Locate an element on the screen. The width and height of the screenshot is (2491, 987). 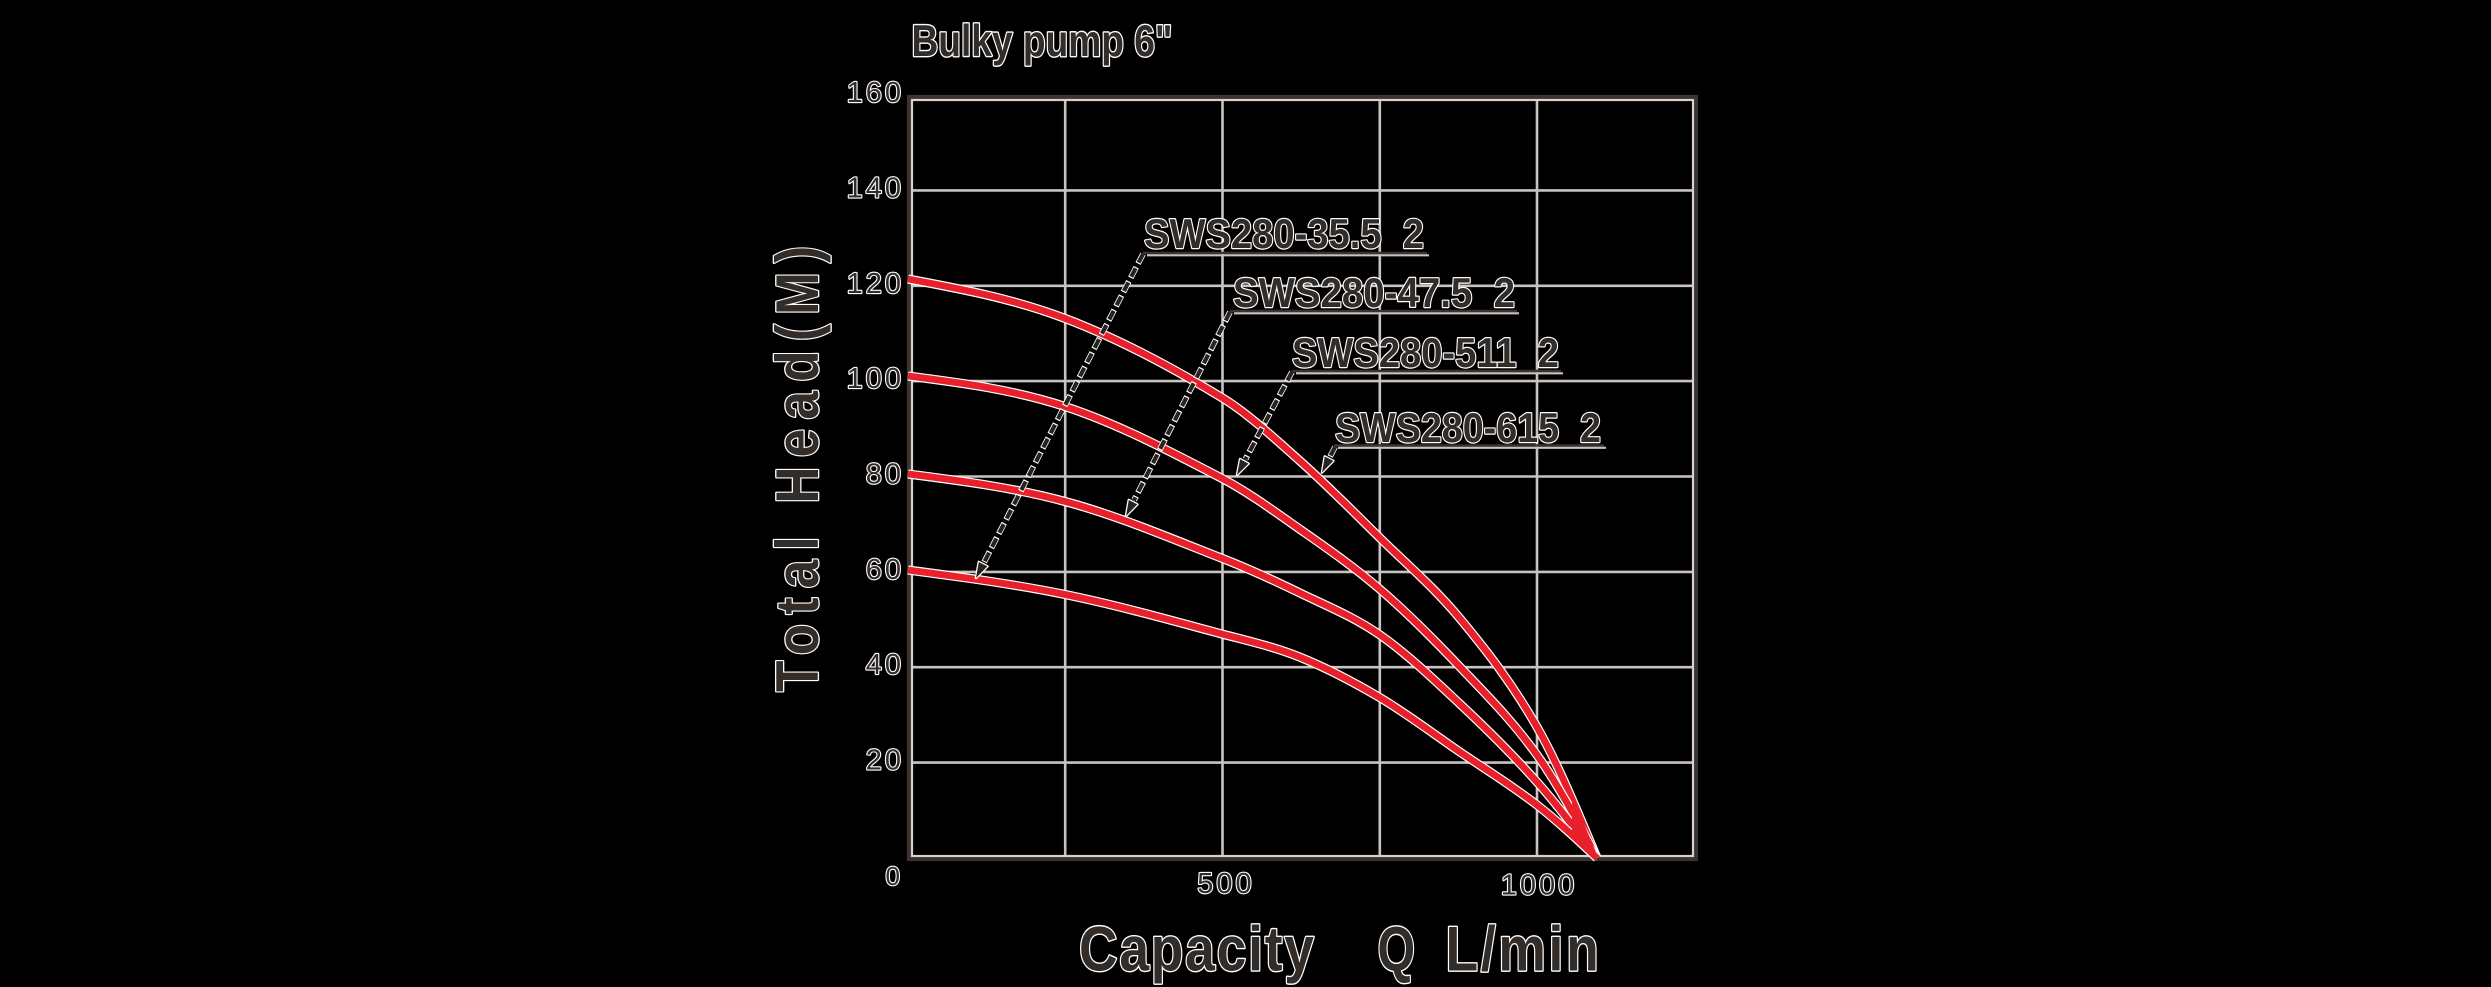
svg-text: 80 is located at coordinates (885, 475).